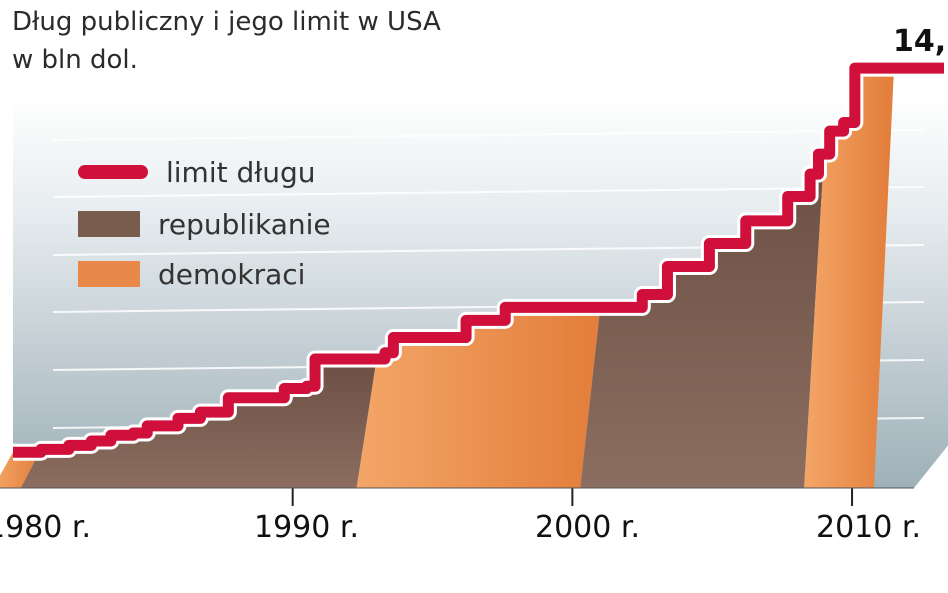  Describe the element at coordinates (232, 274) in the screenshot. I see `legend-label-democrats: demokraci` at that location.